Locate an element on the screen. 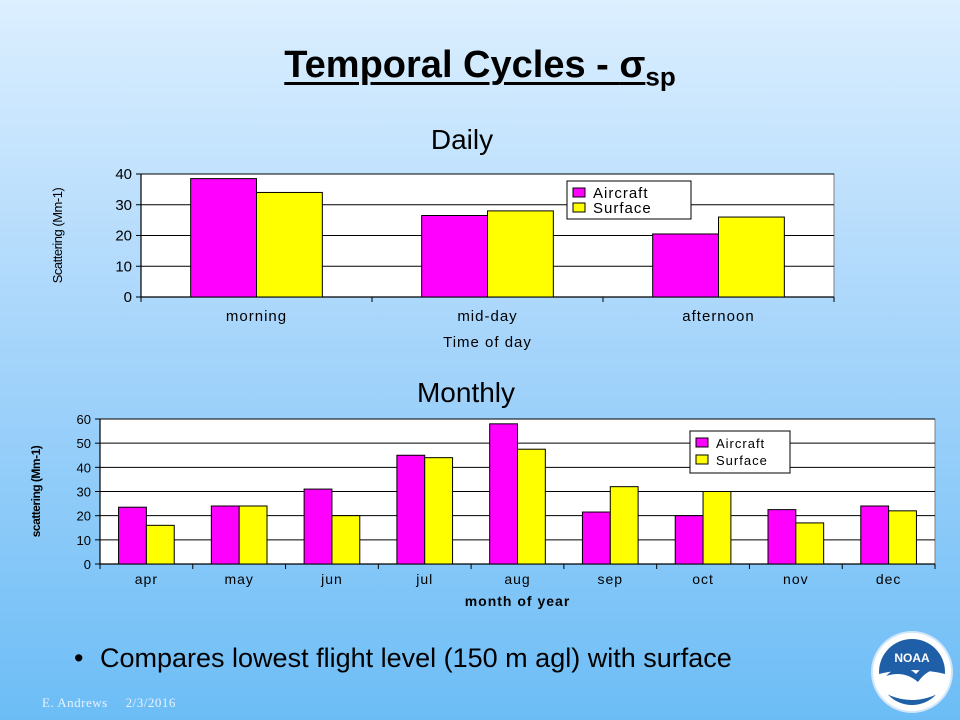 The image size is (960, 720). daily-chart-heading: Daily is located at coordinates (462, 139).